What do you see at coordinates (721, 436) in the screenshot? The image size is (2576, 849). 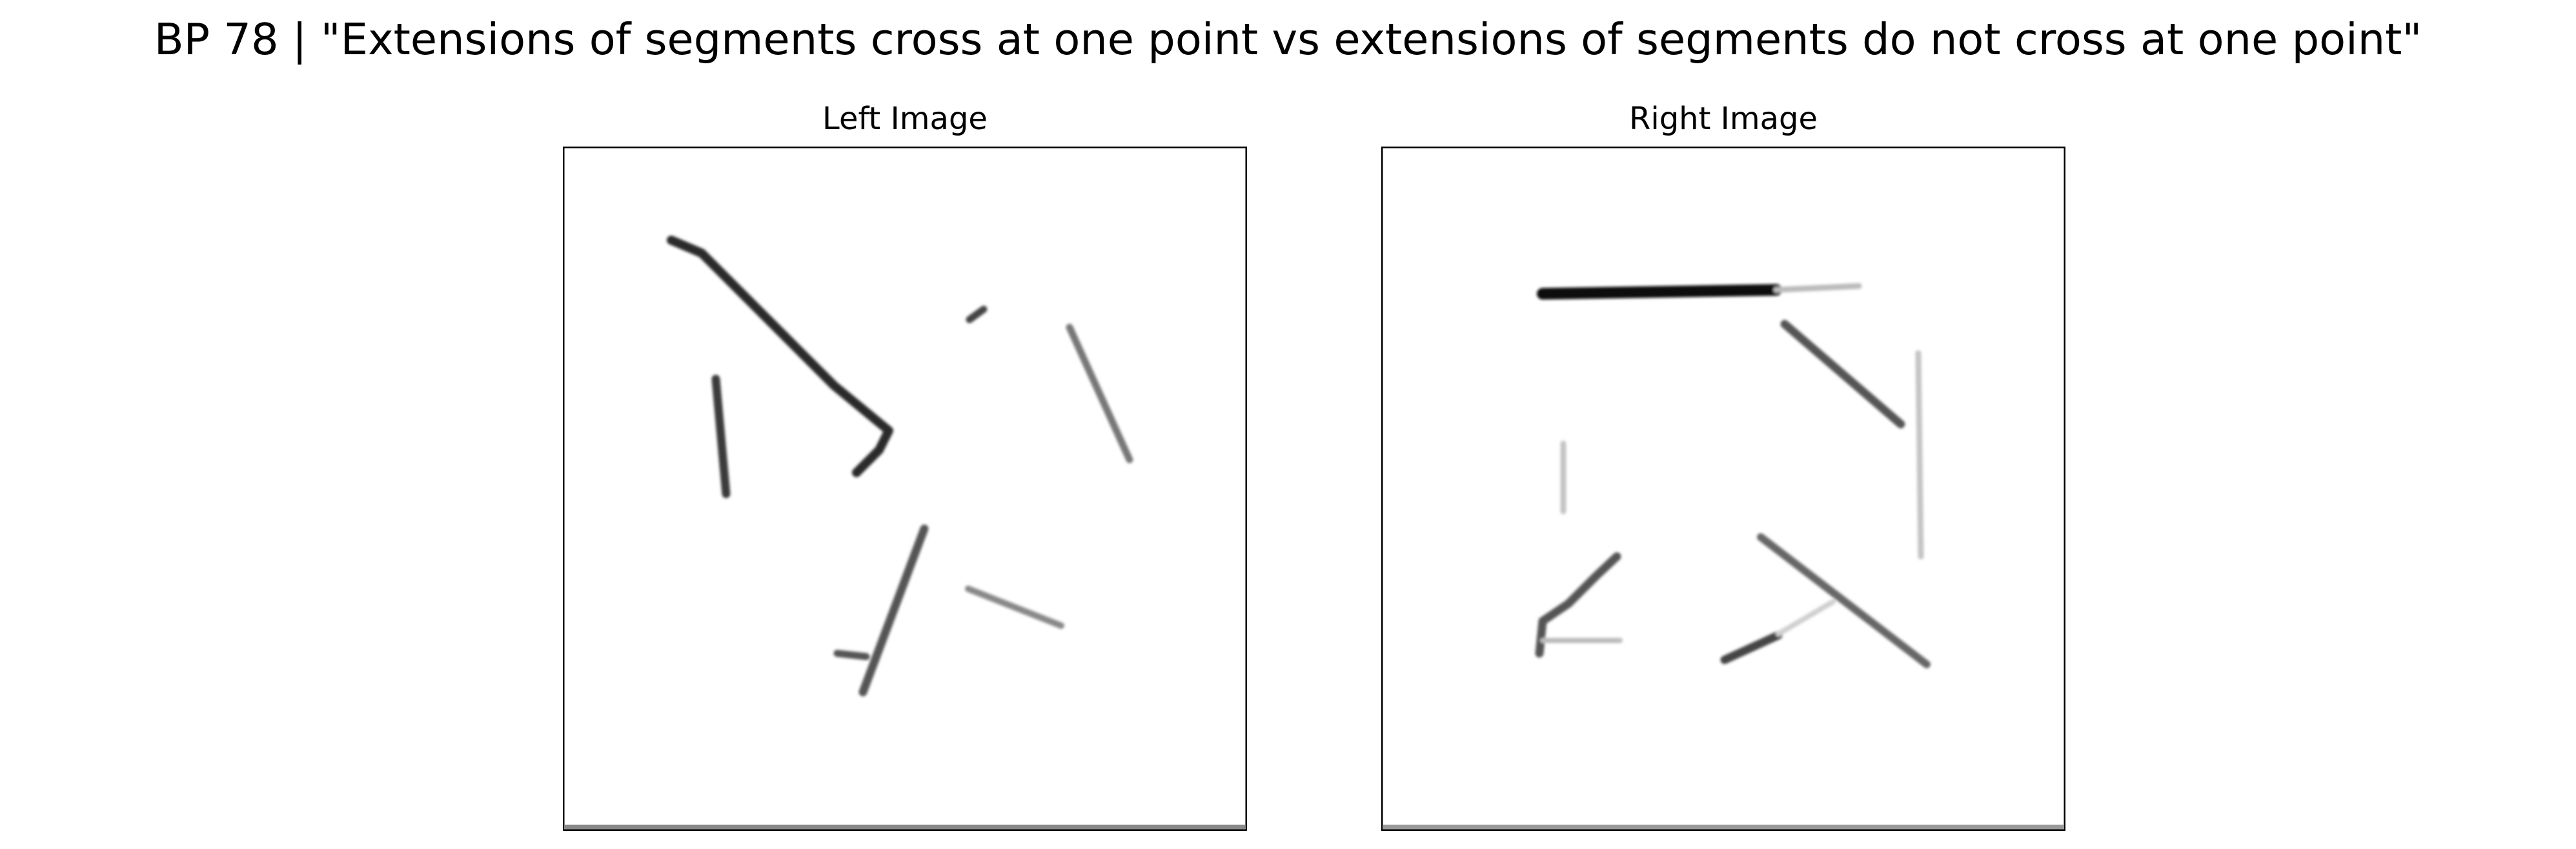 I see `left-segment-vertical` at bounding box center [721, 436].